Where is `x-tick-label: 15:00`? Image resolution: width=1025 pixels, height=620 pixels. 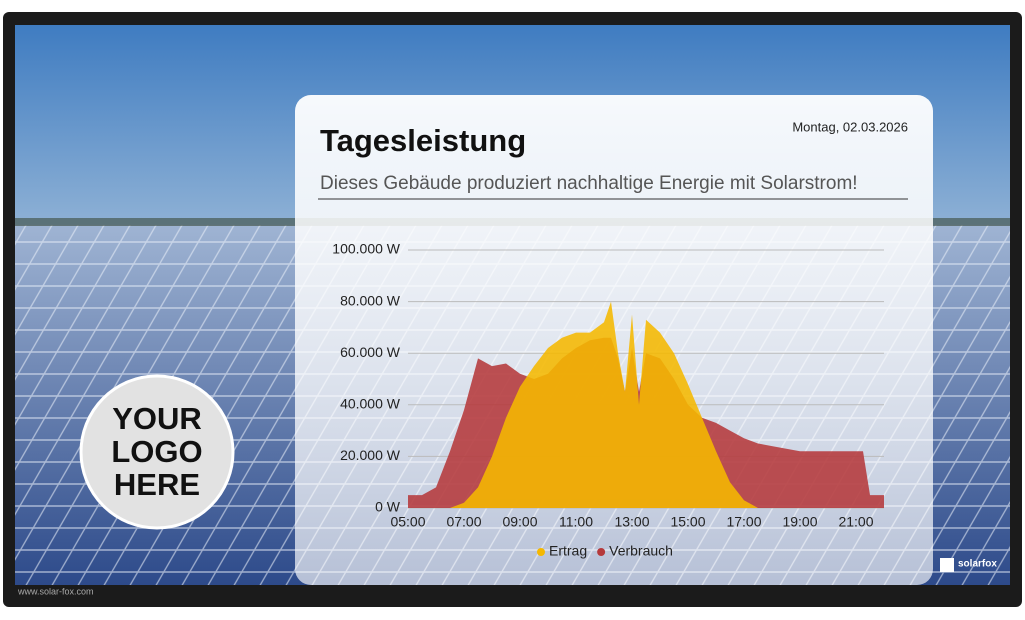
x-tick-label: 15:00 is located at coordinates (687, 522).